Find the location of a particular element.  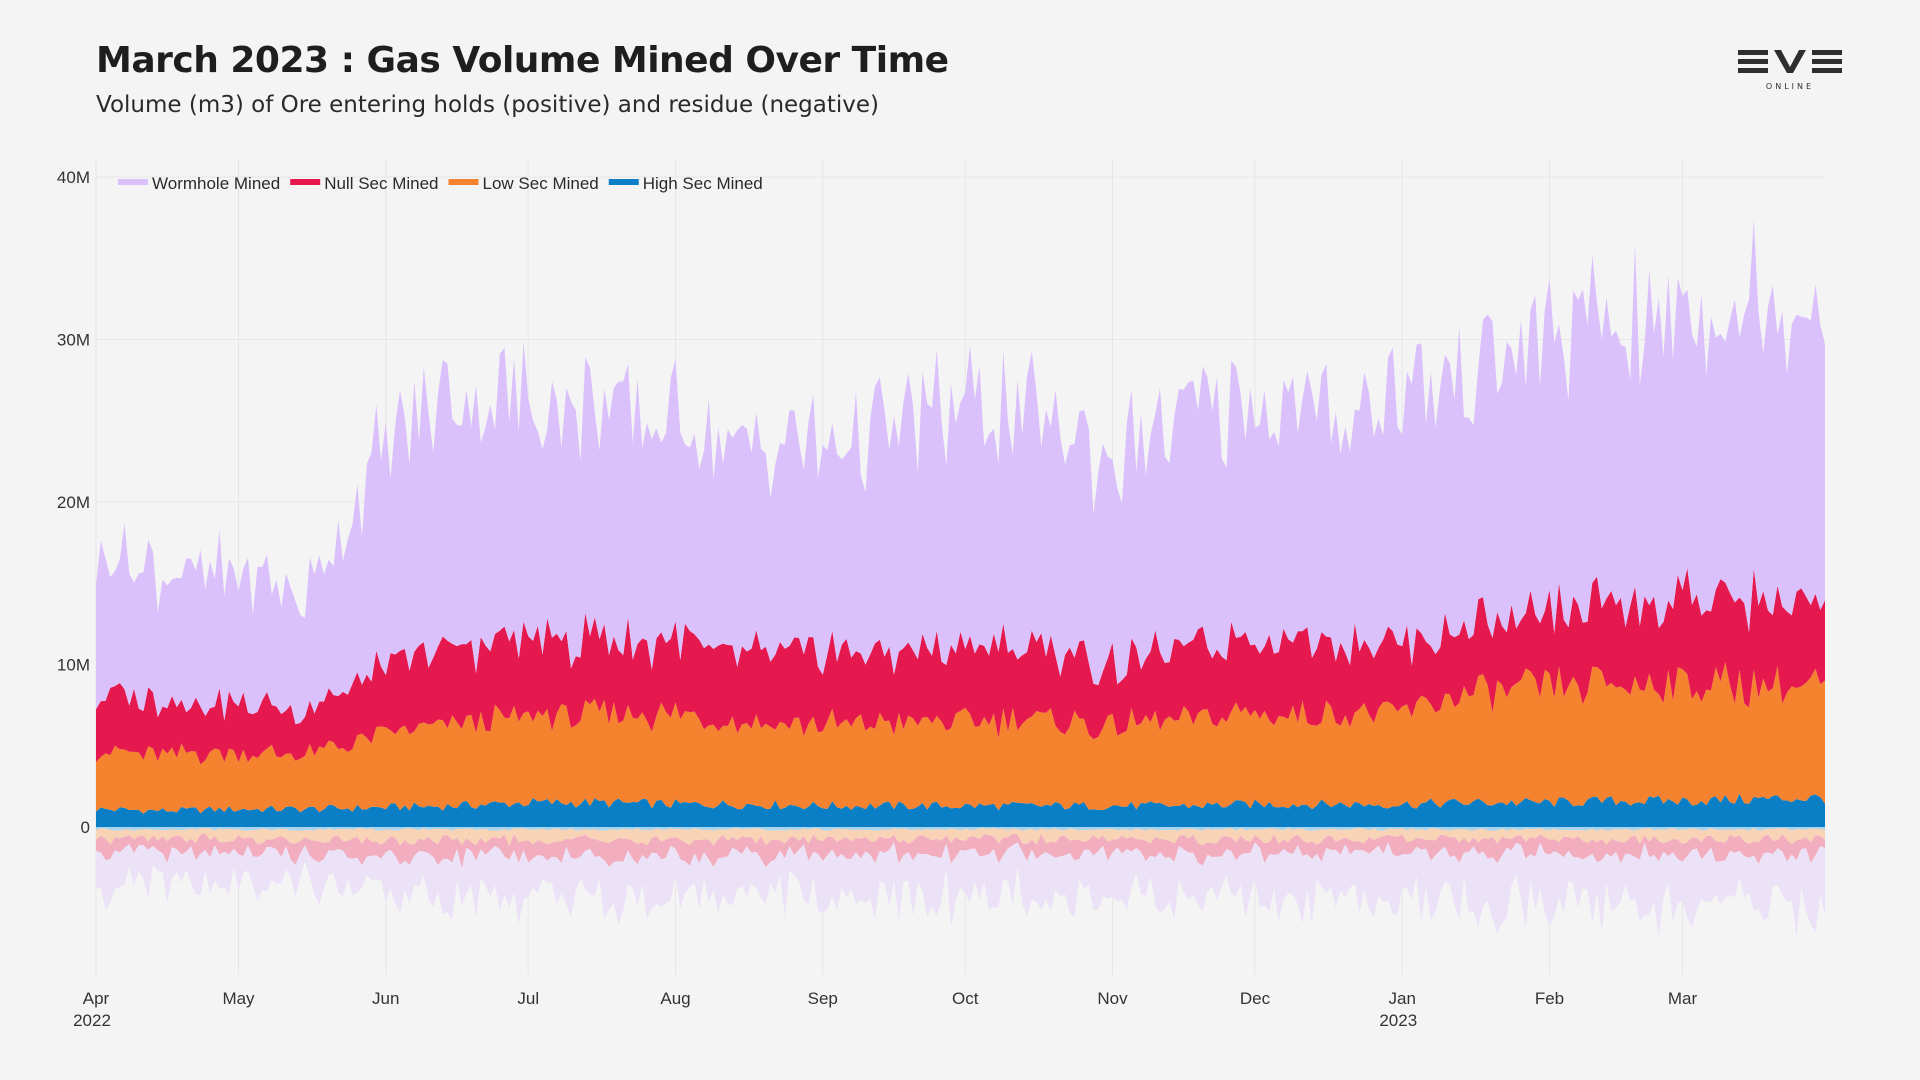

legend-item-high-sec-mined: High Sec Mined is located at coordinates (685, 183).